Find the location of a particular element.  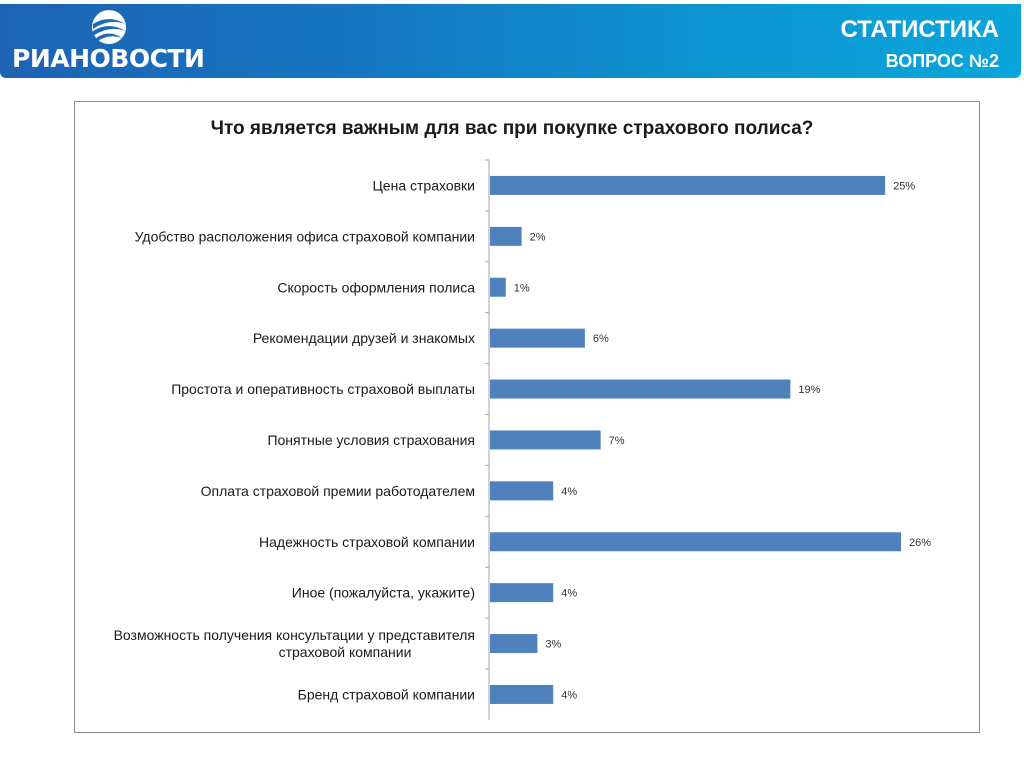

category-label: Рекомендации друзей и знакомых is located at coordinates (364, 338).